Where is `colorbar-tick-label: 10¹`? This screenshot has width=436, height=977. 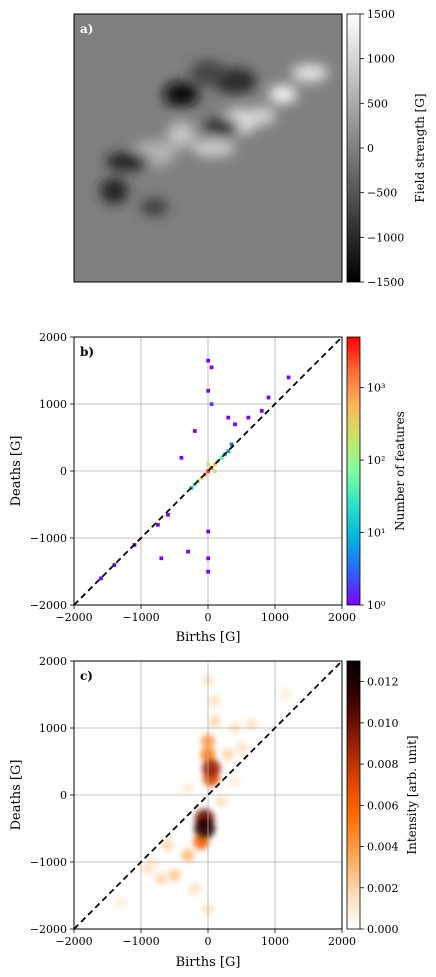 colorbar-tick-label: 10¹ is located at coordinates (376, 533).